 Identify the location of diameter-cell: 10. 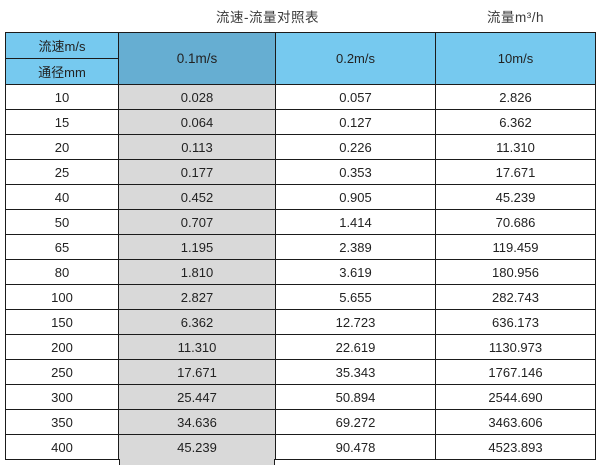
(62, 97).